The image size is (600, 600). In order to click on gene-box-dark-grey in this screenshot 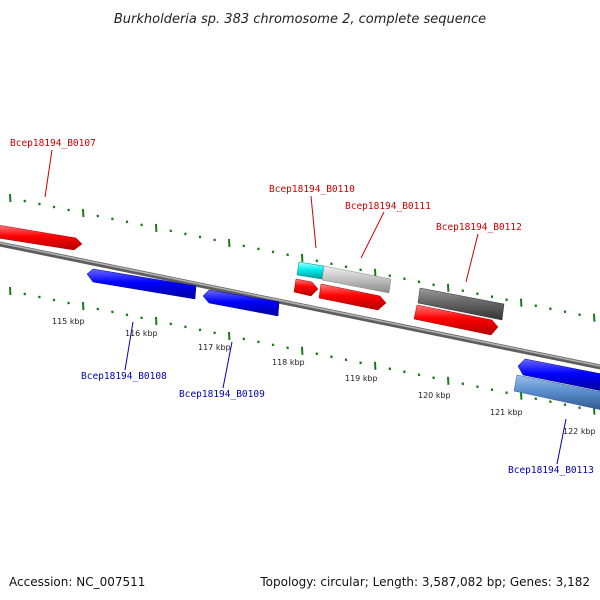, I will do `click(461, 304)`.